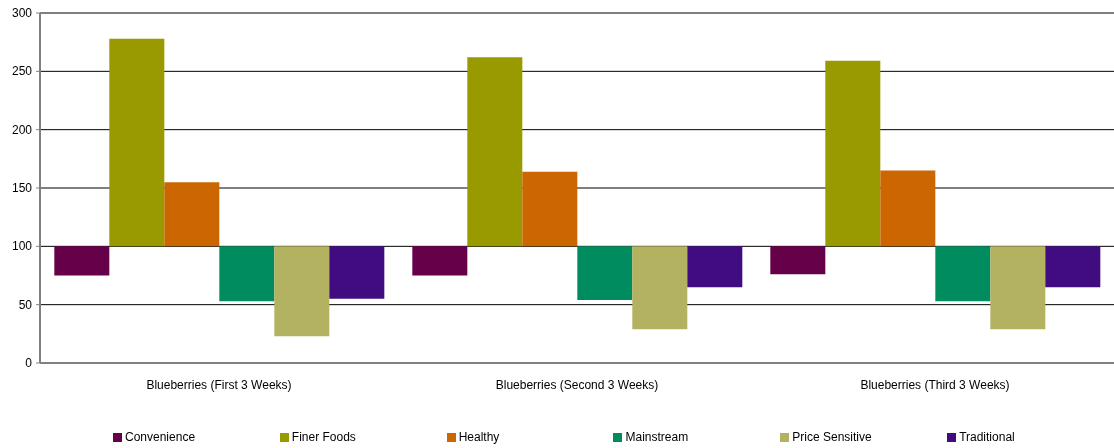 This screenshot has height=448, width=1114. What do you see at coordinates (987, 437) in the screenshot?
I see `legend-label: Traditional` at bounding box center [987, 437].